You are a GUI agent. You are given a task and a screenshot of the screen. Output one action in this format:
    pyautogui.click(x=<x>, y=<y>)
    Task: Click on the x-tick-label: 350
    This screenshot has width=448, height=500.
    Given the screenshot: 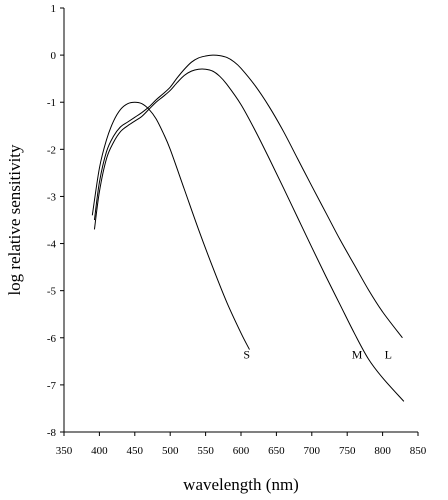 What is the action you would take?
    pyautogui.click(x=64, y=451)
    